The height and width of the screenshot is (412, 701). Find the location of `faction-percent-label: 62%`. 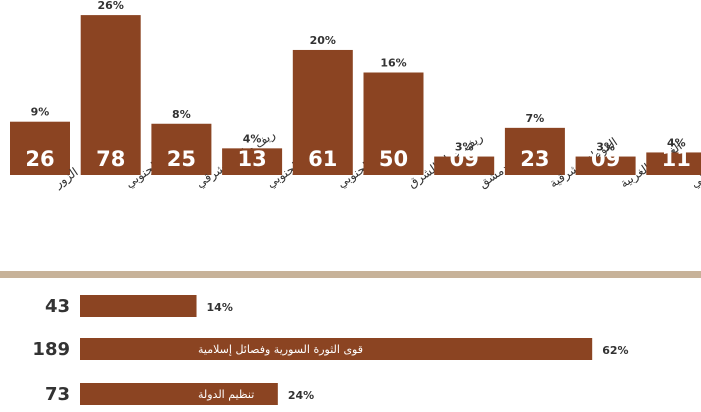

faction-percent-label: 62% is located at coordinates (615, 350).